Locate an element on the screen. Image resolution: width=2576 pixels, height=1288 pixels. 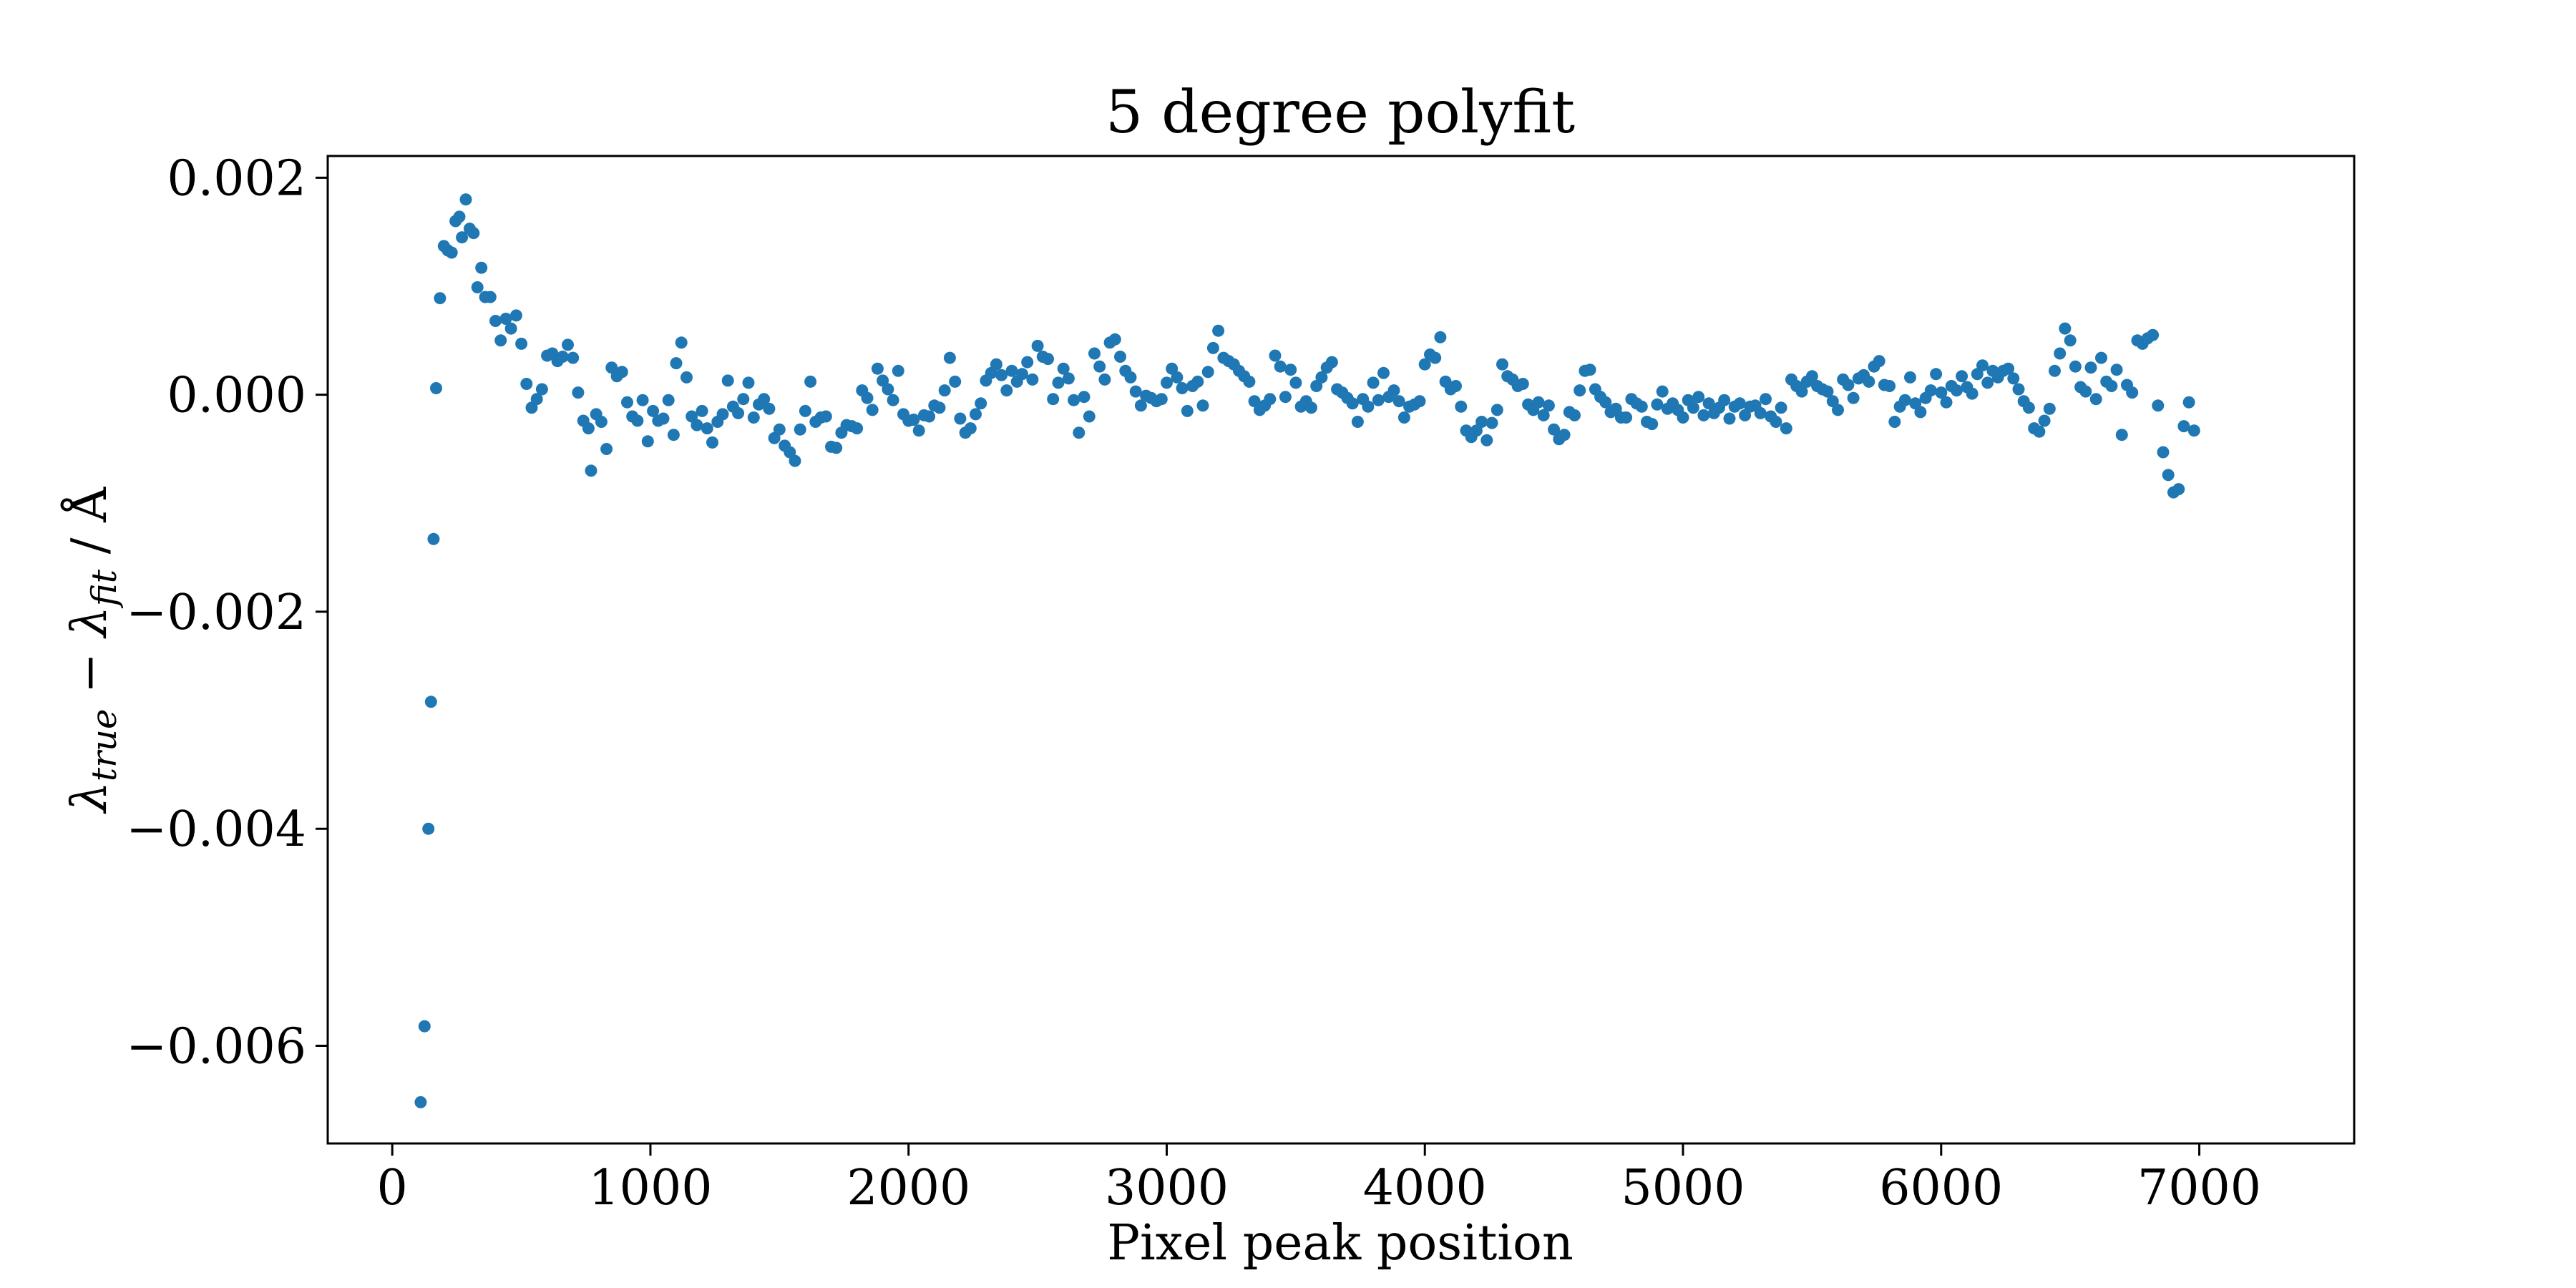
y-label-lambda-true: λ is located at coordinates (90, 797).